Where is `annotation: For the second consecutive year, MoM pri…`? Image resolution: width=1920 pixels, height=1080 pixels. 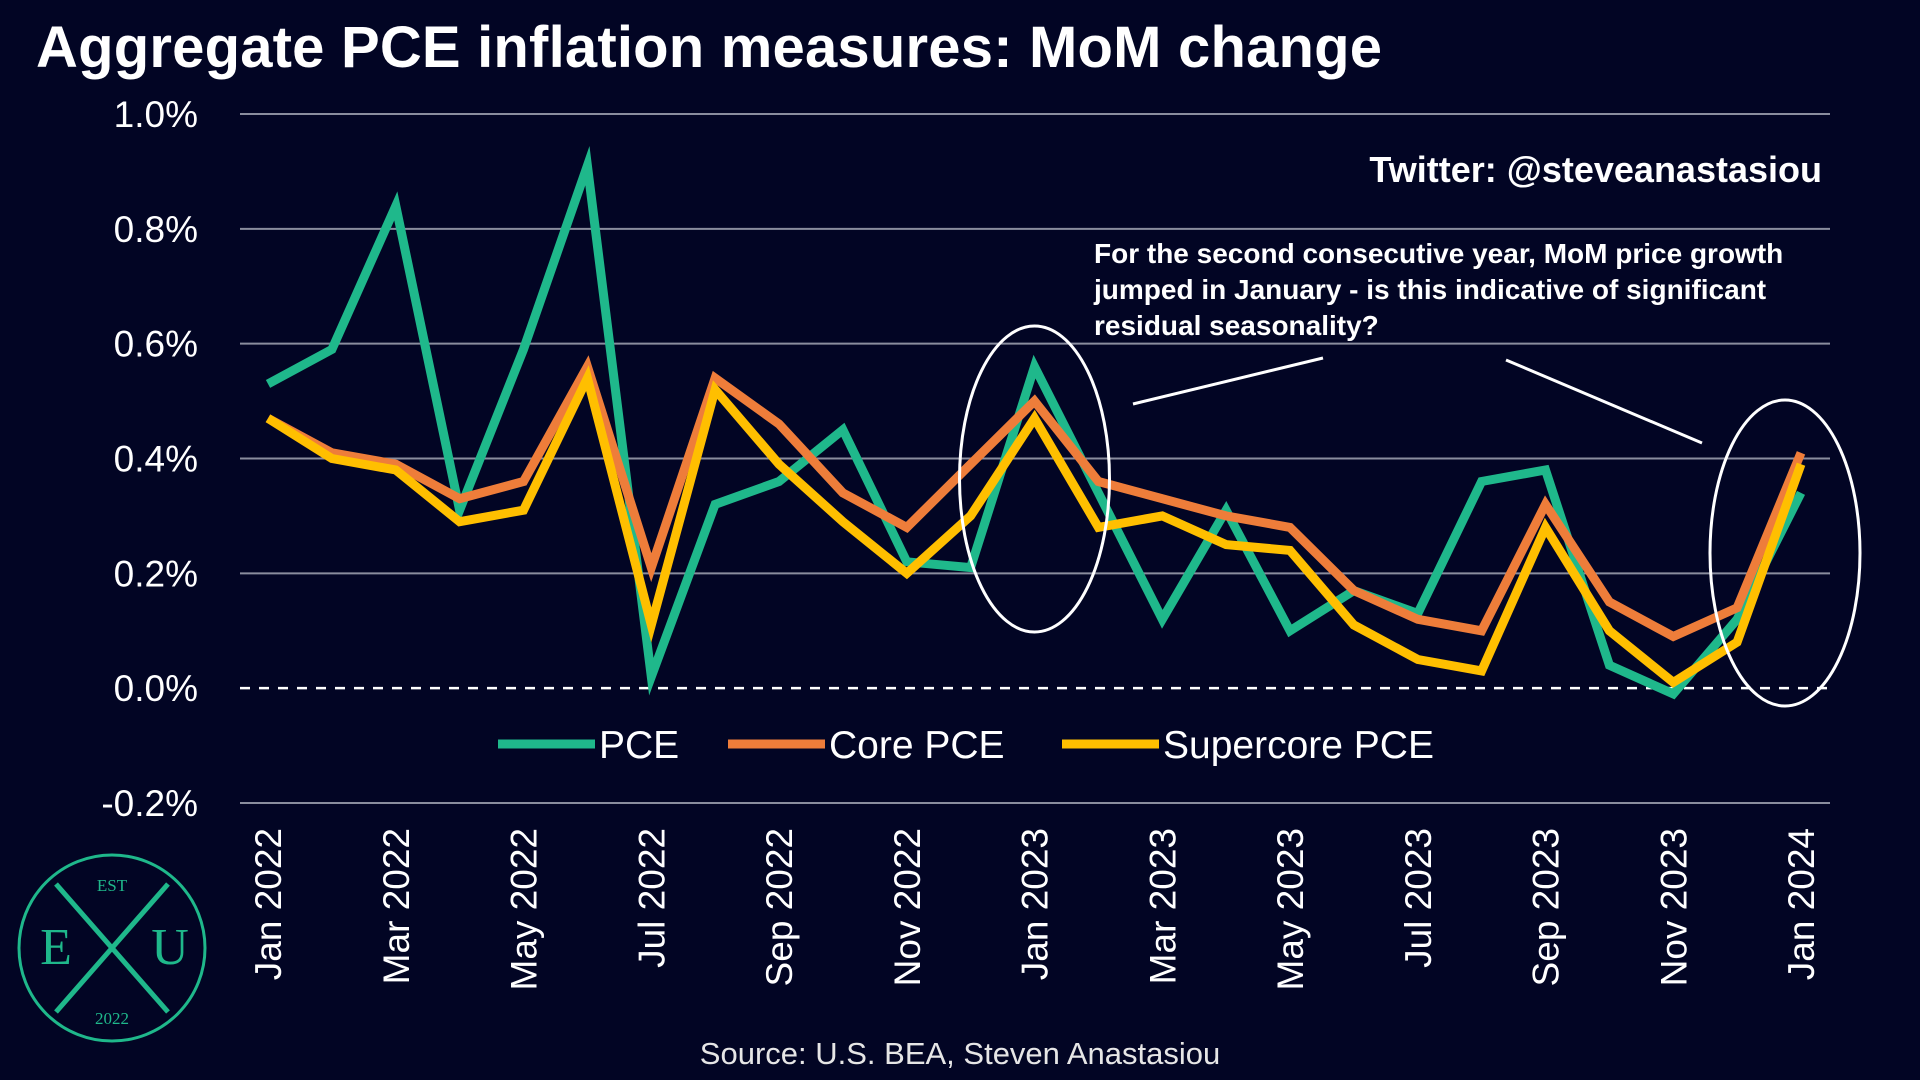 annotation: For the second consecutive year, MoM pri… is located at coordinates (1438, 289).